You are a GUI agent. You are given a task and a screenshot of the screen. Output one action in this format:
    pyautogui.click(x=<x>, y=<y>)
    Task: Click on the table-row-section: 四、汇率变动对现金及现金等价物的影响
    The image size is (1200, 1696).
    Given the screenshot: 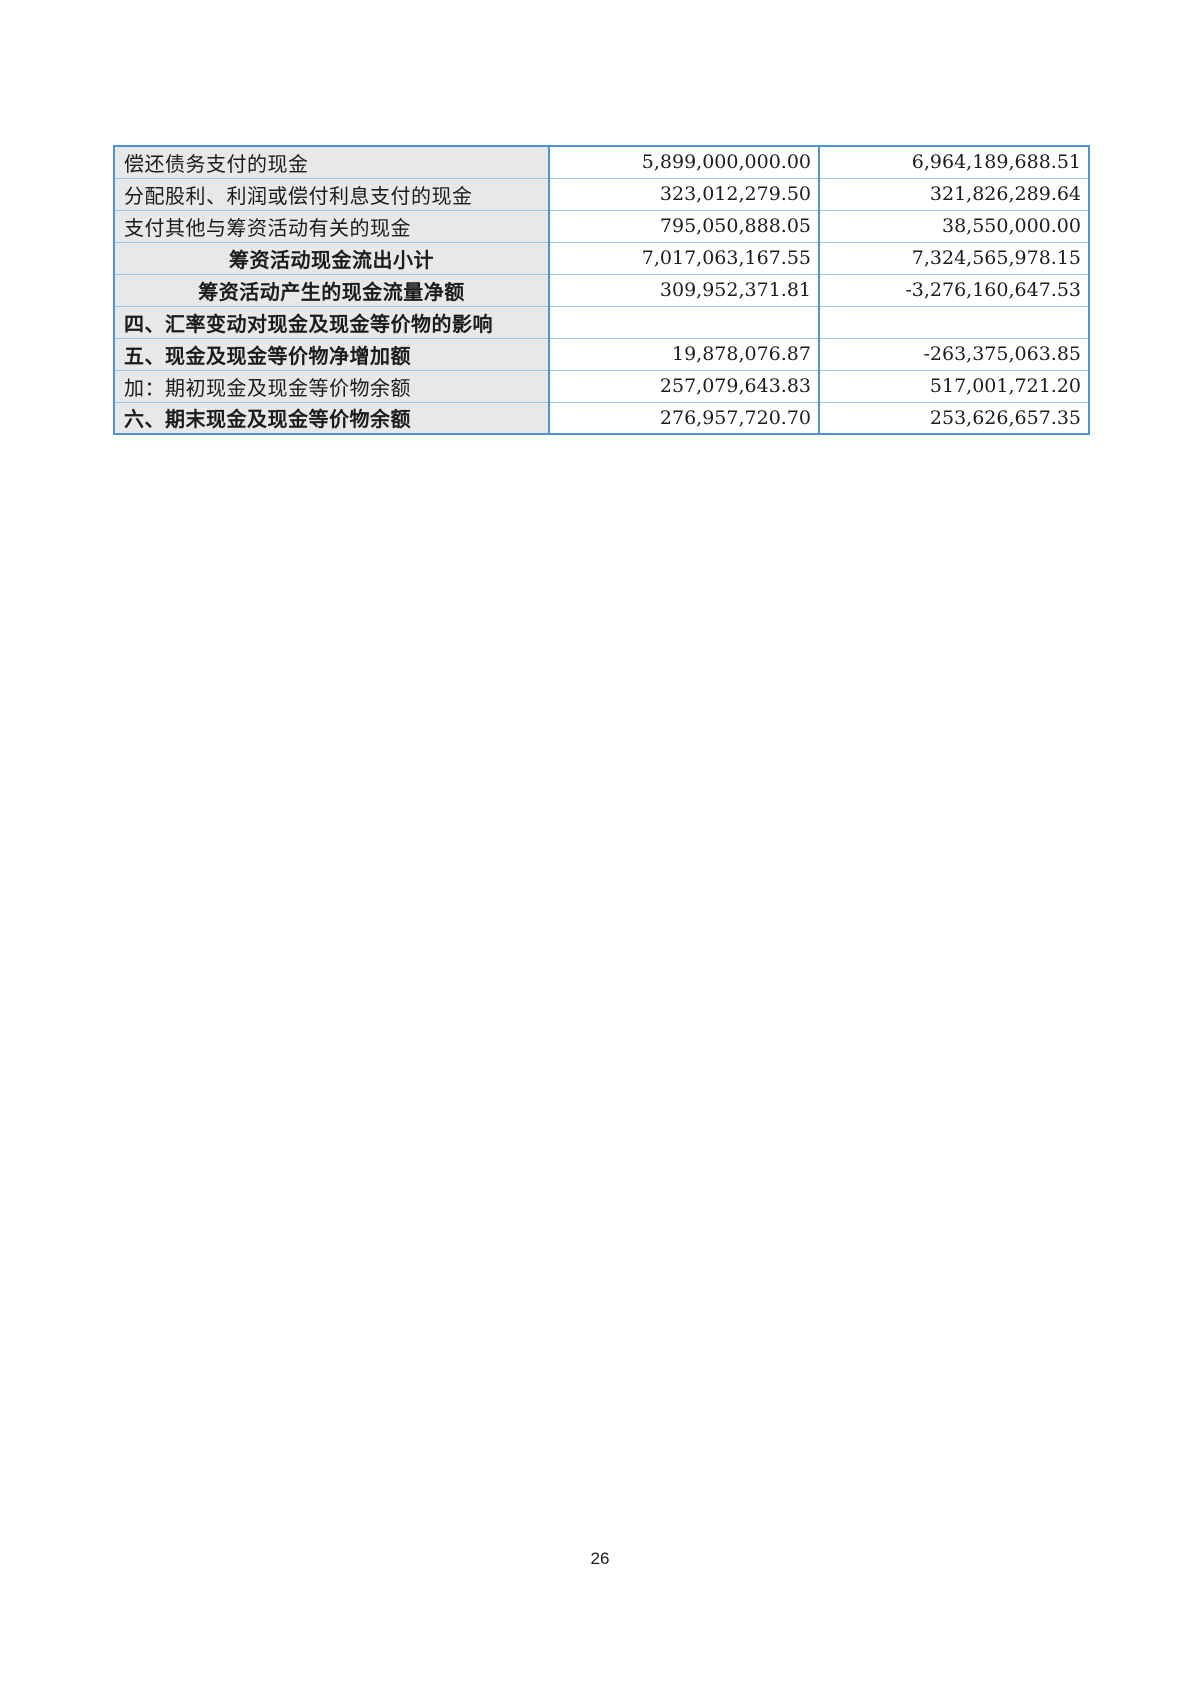 What is the action you would take?
    pyautogui.click(x=601, y=322)
    